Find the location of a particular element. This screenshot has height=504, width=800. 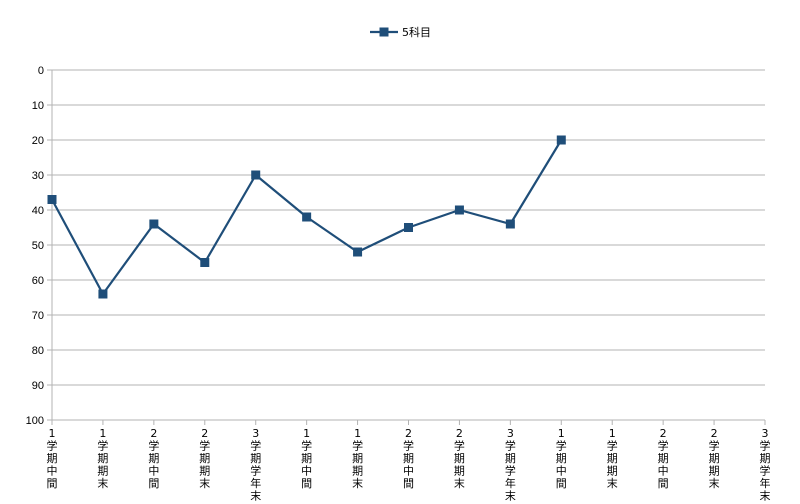

y-tick-label: 20 is located at coordinates (38, 141).